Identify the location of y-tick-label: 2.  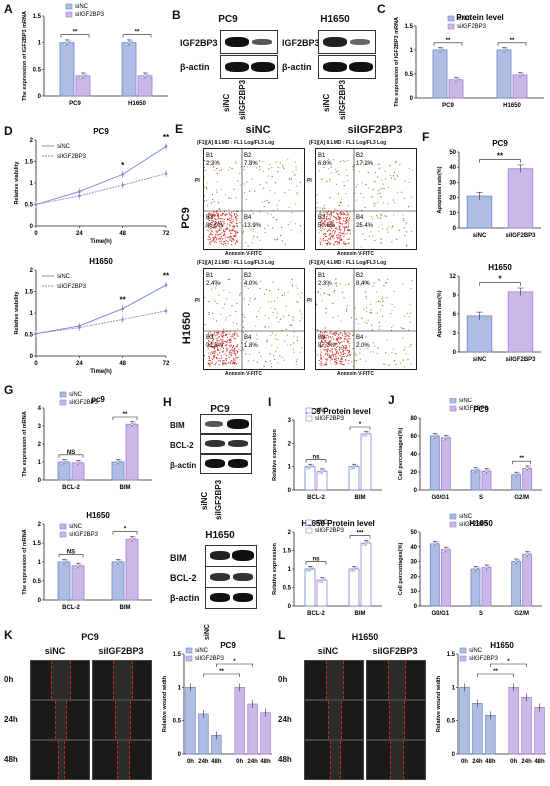
(40, 525).